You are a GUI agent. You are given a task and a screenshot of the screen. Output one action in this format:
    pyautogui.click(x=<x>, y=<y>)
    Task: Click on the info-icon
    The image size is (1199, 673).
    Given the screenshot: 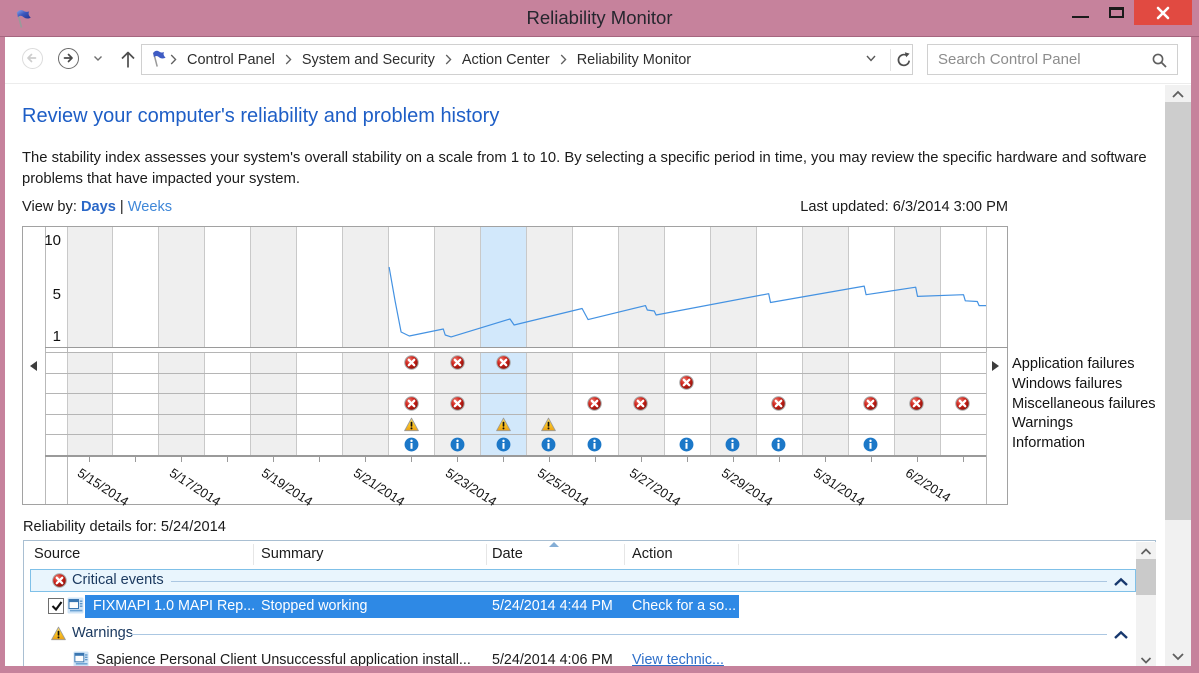 What is the action you would take?
    pyautogui.click(x=549, y=444)
    